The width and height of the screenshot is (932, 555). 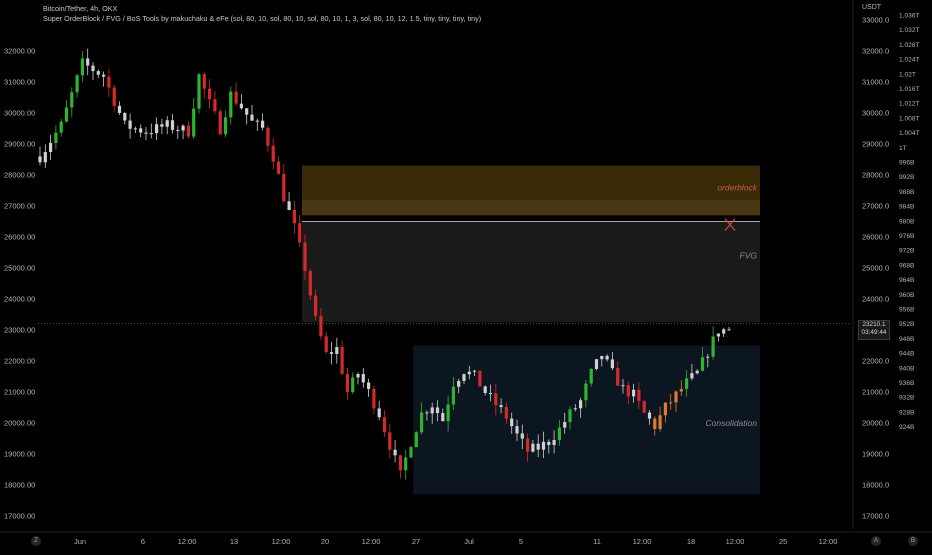 What do you see at coordinates (19, 206) in the screenshot?
I see `left-ytick-label: 27000.00` at bounding box center [19, 206].